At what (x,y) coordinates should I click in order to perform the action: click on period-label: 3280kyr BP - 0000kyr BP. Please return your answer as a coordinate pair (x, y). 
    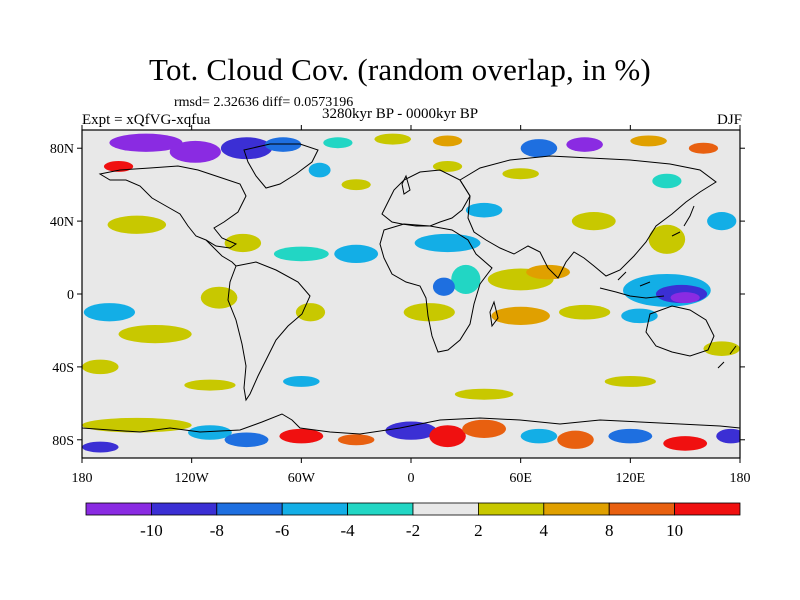
    Looking at the image, I should click on (400, 114).